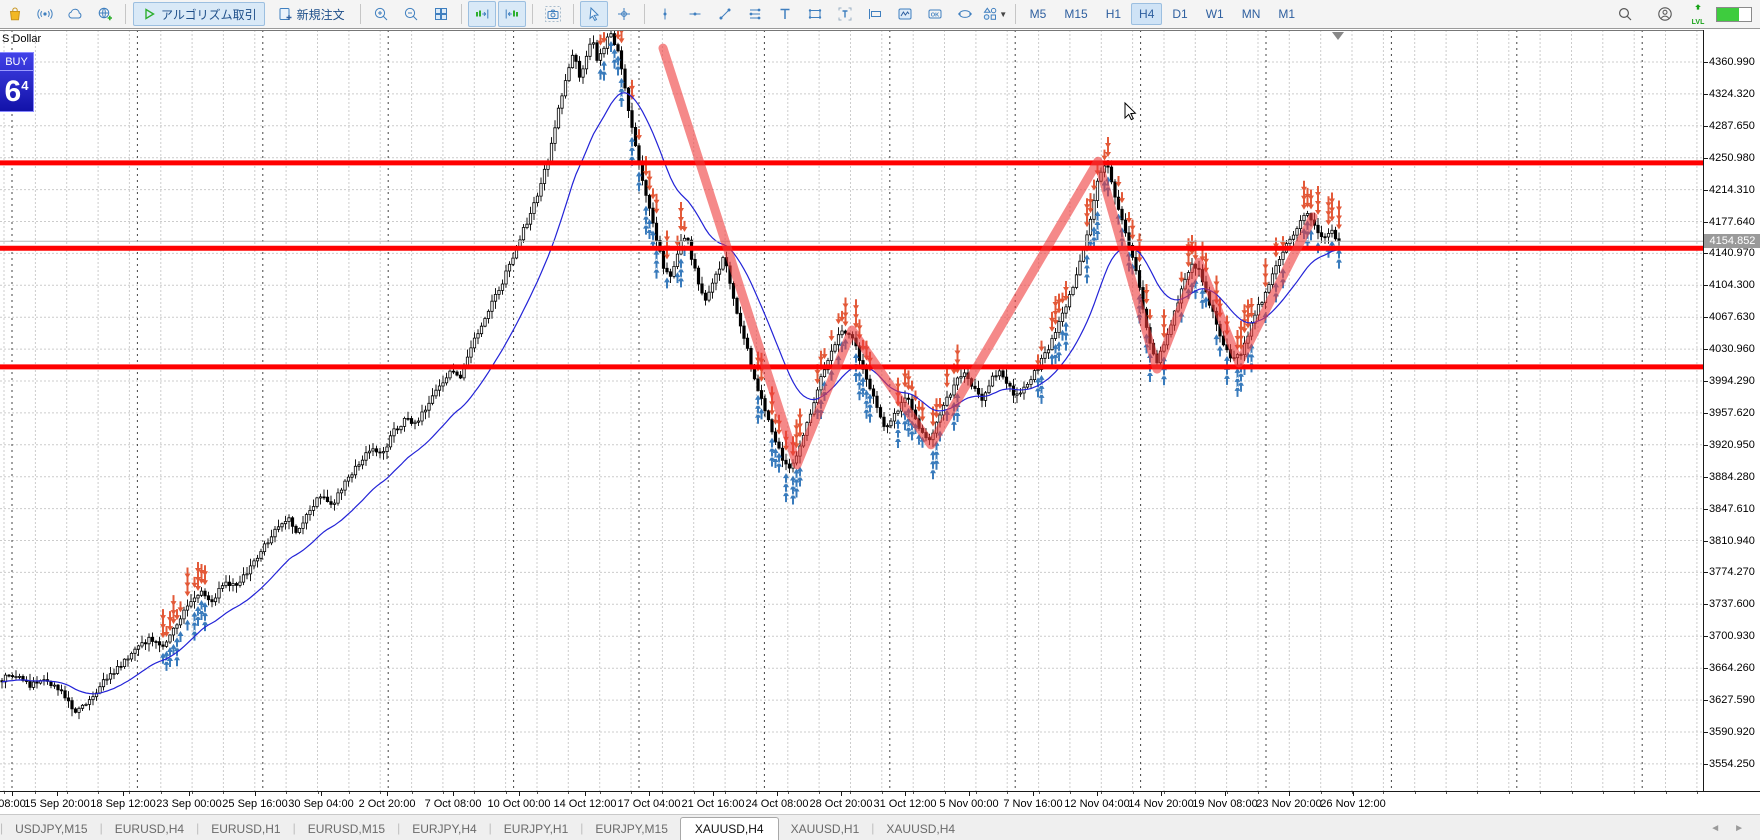  I want to click on search-icon, so click(1625, 14).